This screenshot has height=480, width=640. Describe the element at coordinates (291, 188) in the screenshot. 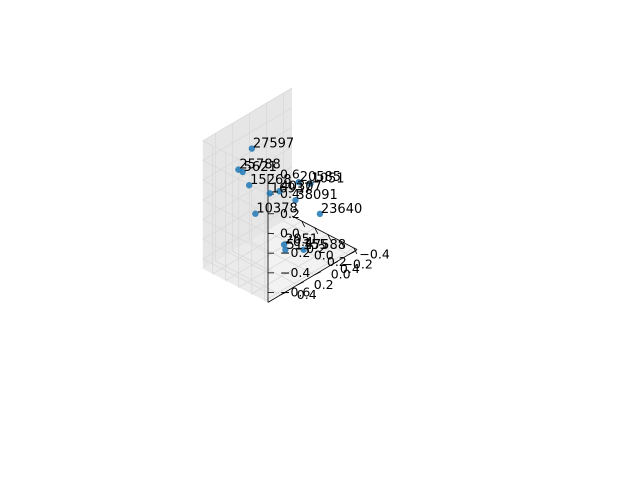

I see `data-point-label: 16937` at that location.